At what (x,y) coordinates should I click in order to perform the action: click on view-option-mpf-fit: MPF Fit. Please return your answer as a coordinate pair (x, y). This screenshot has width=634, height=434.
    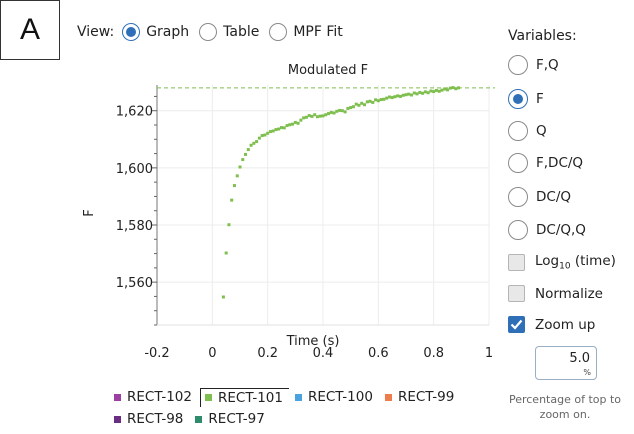
    Looking at the image, I should click on (306, 32).